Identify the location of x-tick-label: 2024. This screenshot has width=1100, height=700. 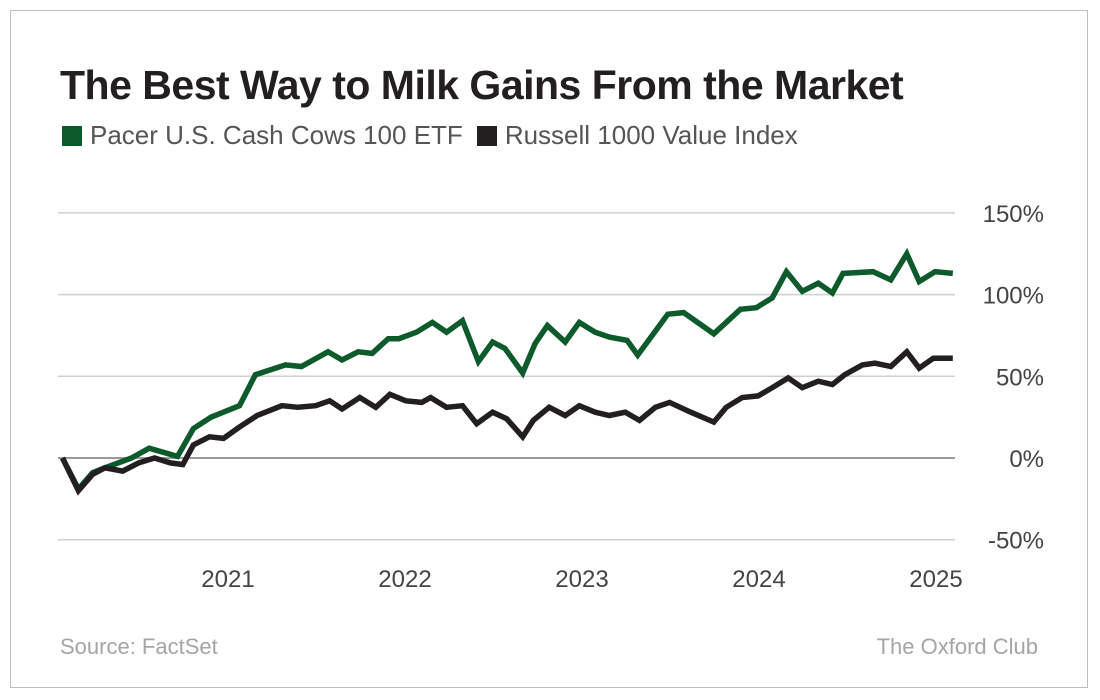
(758, 579).